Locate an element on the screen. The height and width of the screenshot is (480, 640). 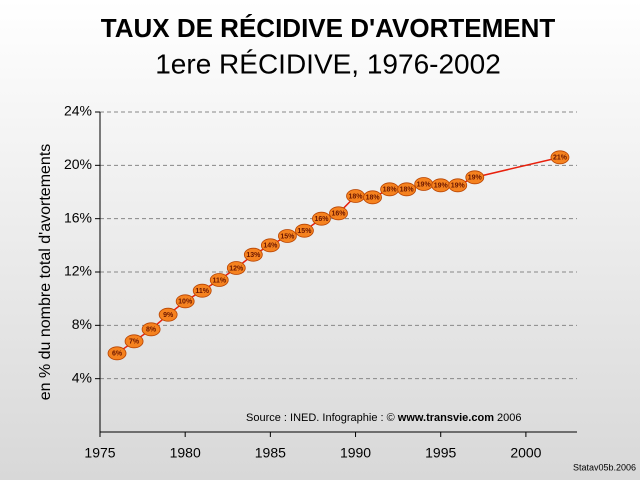
value-label: 13% is located at coordinates (253, 255).